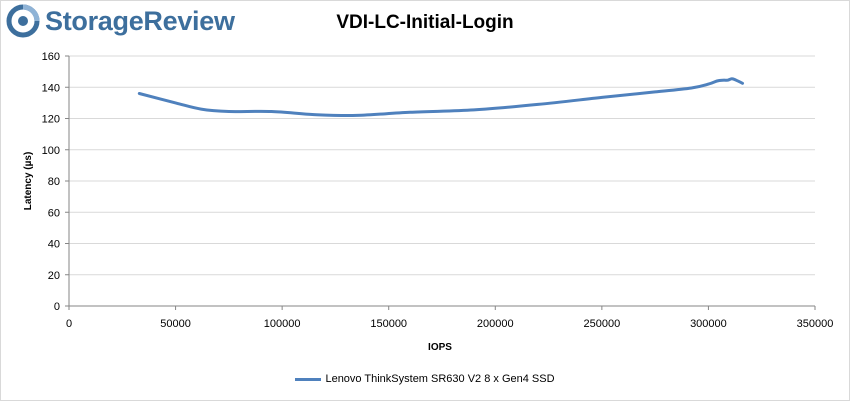 Image resolution: width=850 pixels, height=401 pixels. I want to click on y-axis-ticks: 0 20 40 60 80 100 120 140 160, so click(55, 182).